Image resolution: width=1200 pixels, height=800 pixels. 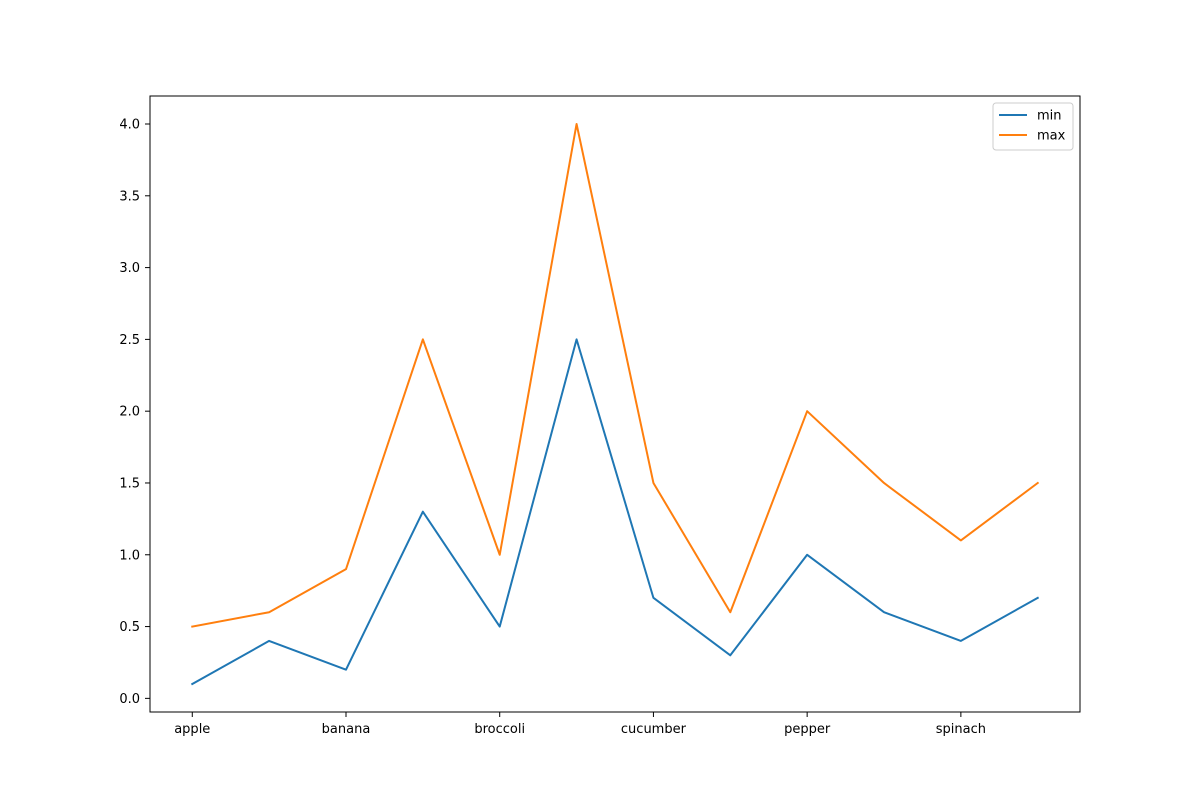 I want to click on y-tick-label: 1.0, so click(x=129, y=555).